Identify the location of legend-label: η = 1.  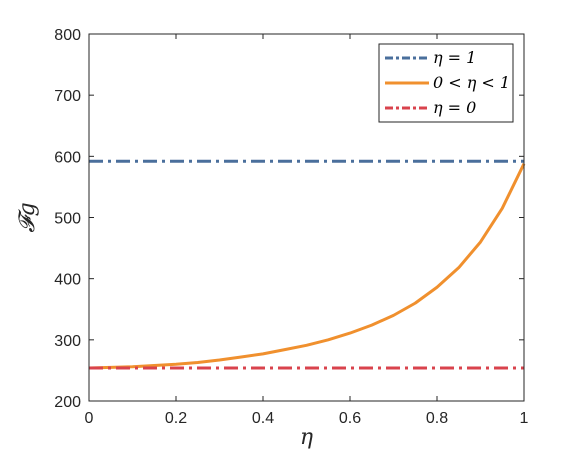
(454, 57).